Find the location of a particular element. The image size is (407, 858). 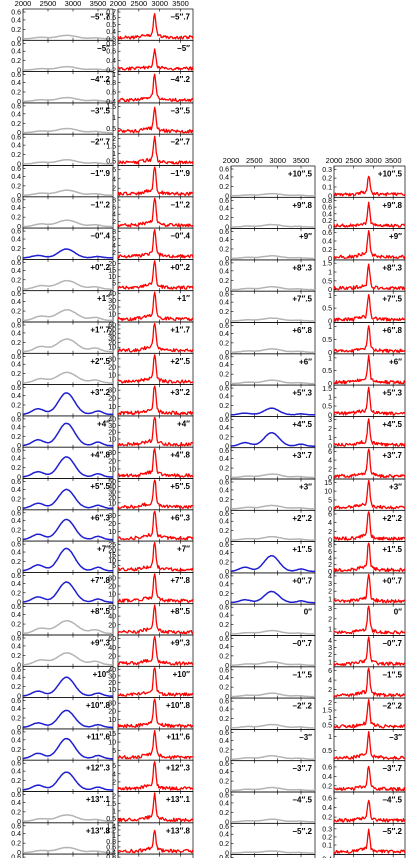

panel: 0.60.4 0.2 0 +6″.3 is located at coordinates (62, 526).